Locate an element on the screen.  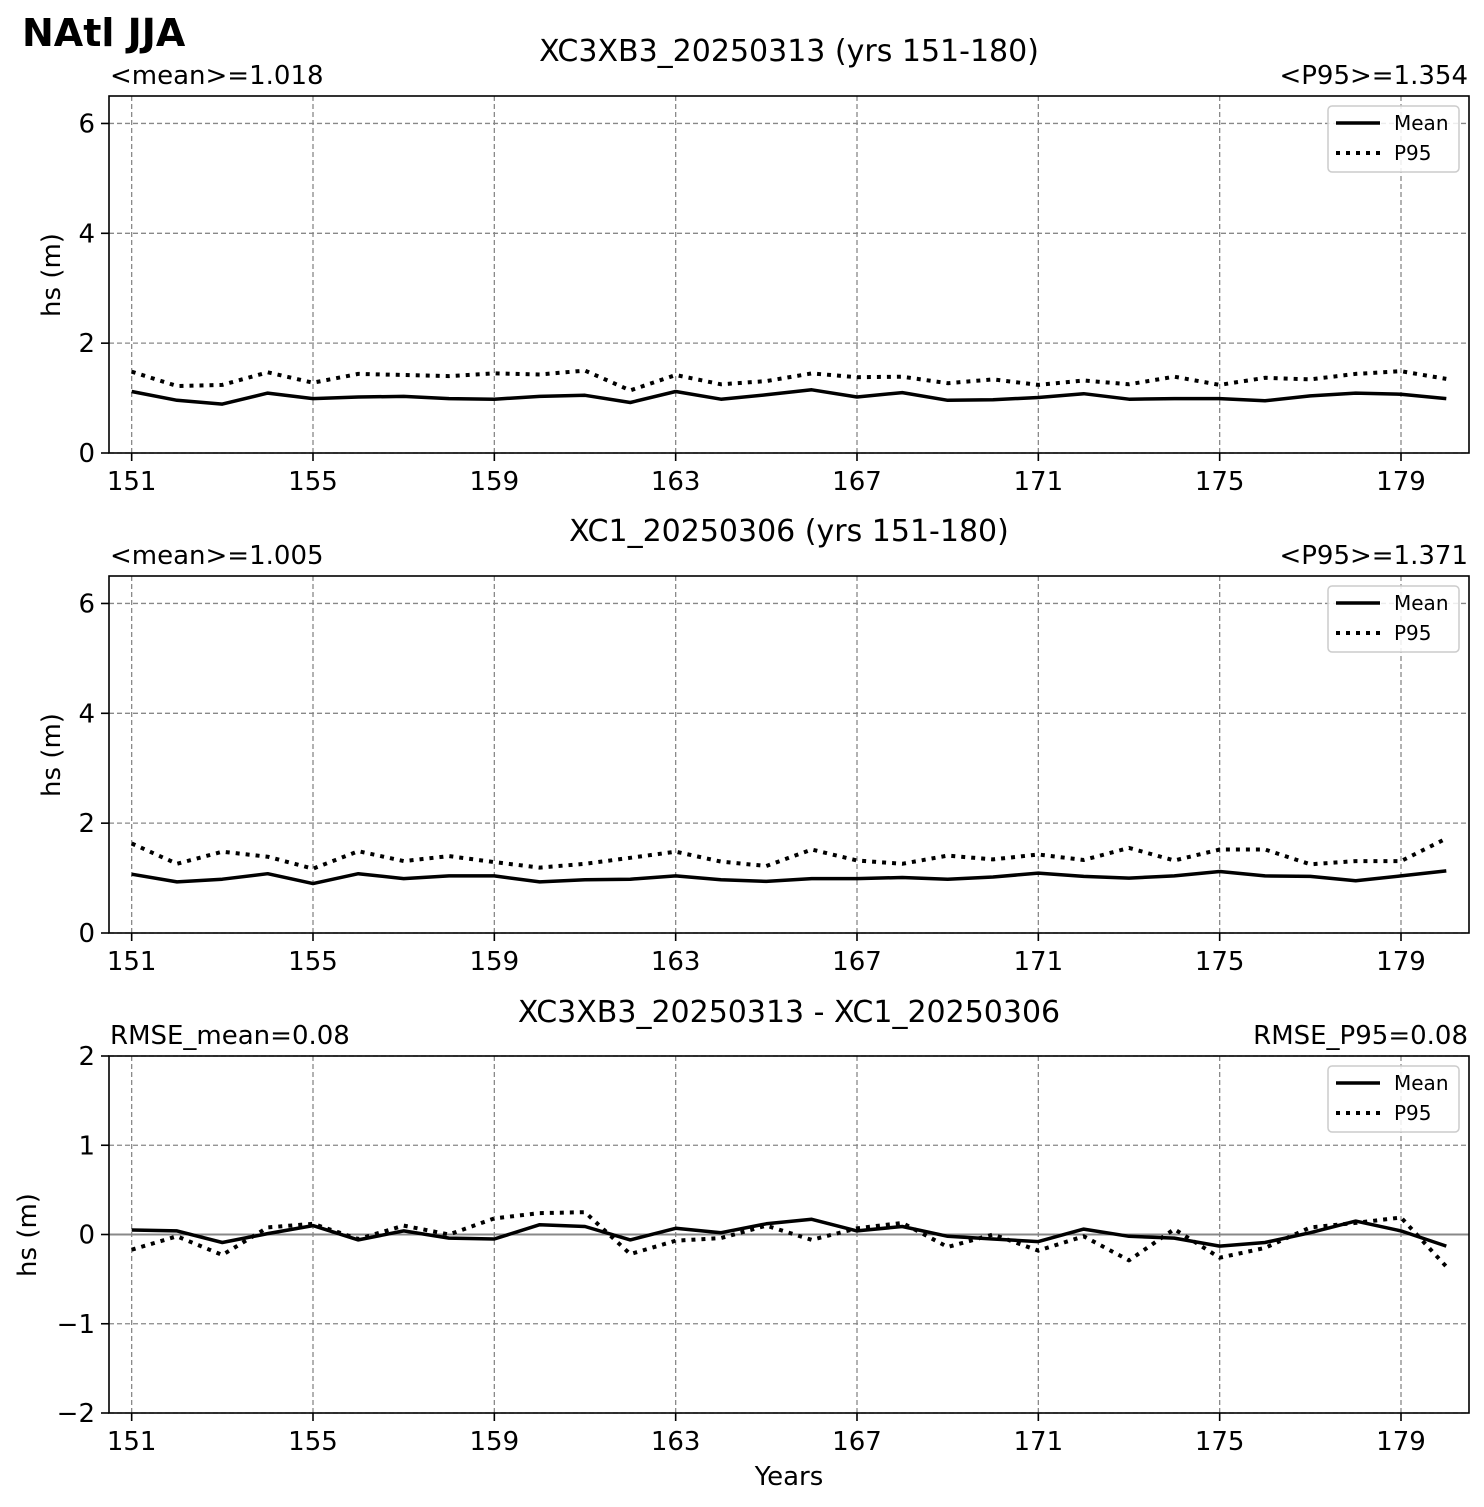
panel-title: XC3XB3_20250313 - XC1_20250306 is located at coordinates (789, 1012).